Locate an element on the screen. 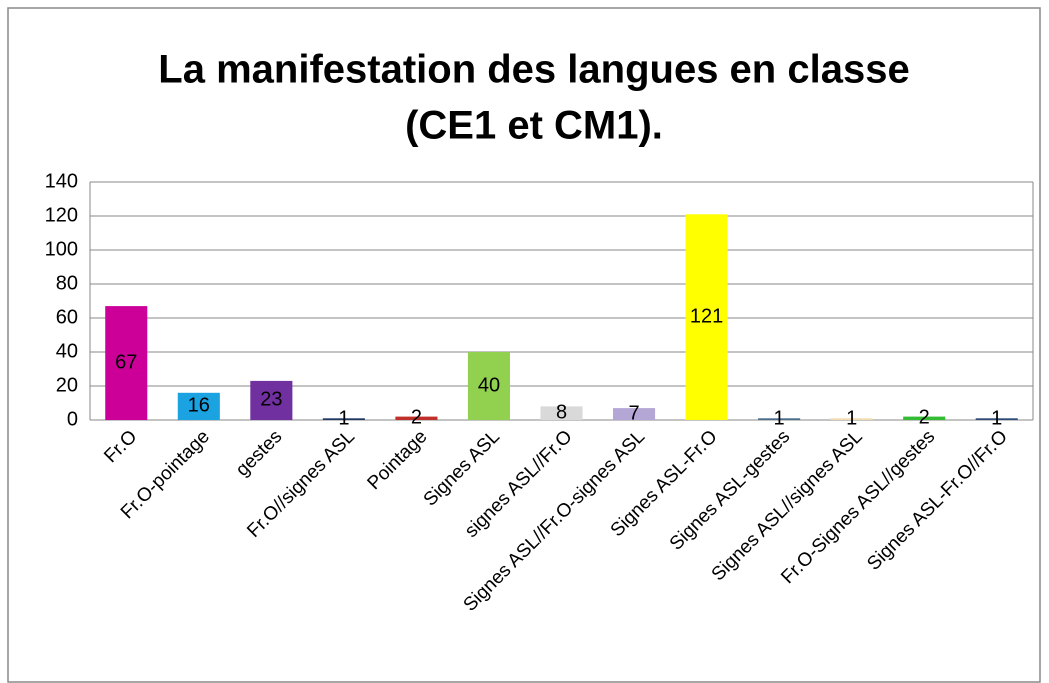  y-tick-label: 20 is located at coordinates (67, 385).